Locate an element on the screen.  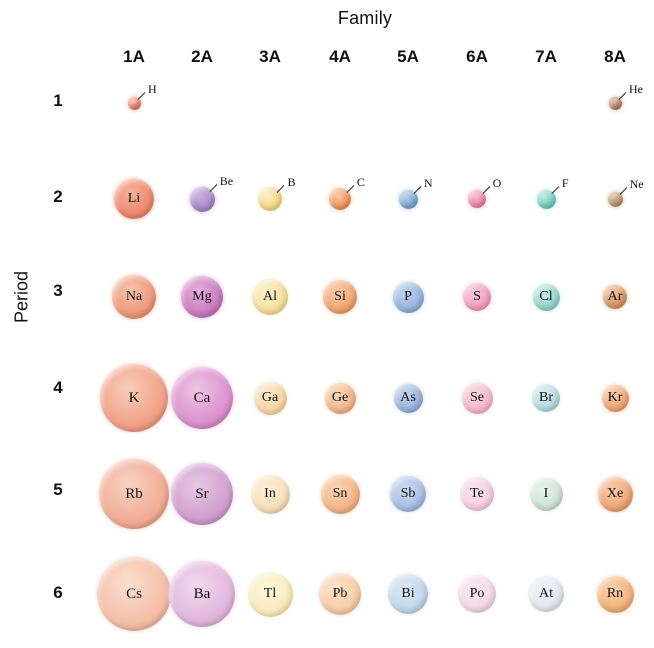
element-circle-sr: Sr is located at coordinates (202, 494).